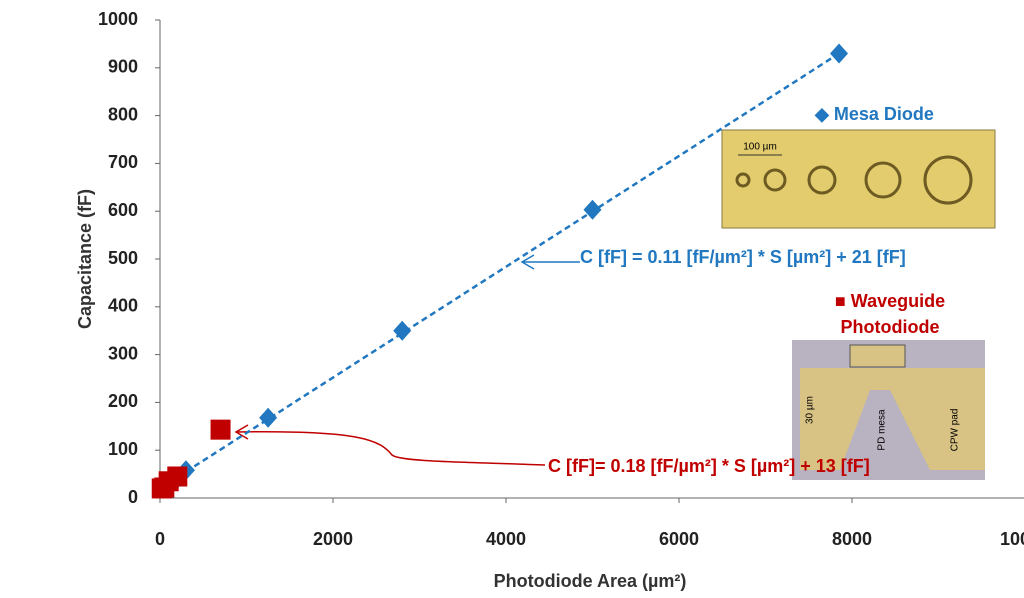 Image resolution: width=1024 pixels, height=598 pixels. What do you see at coordinates (883, 114) in the screenshot?
I see `legend-label: Mesa Diode` at bounding box center [883, 114].